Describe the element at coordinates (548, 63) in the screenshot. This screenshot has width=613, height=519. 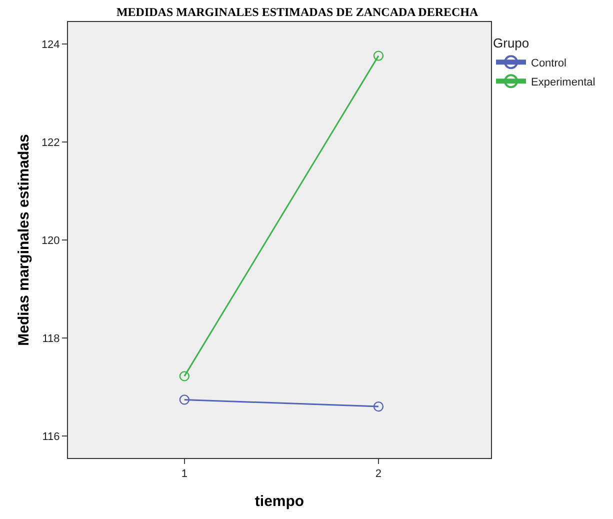
I see `legend-label: Control` at that location.